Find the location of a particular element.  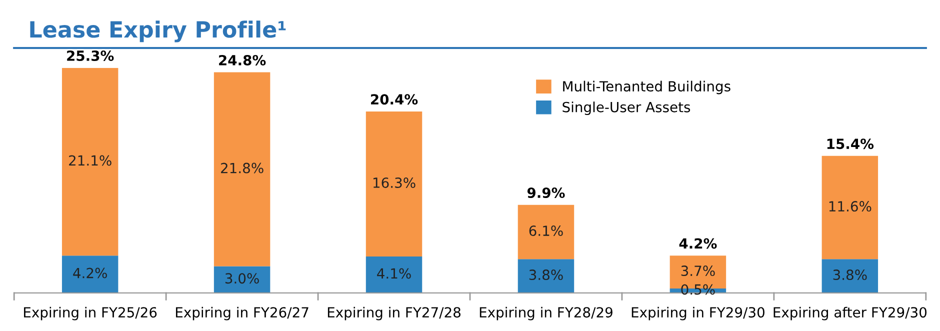

total-label: 4.2% is located at coordinates (698, 243).